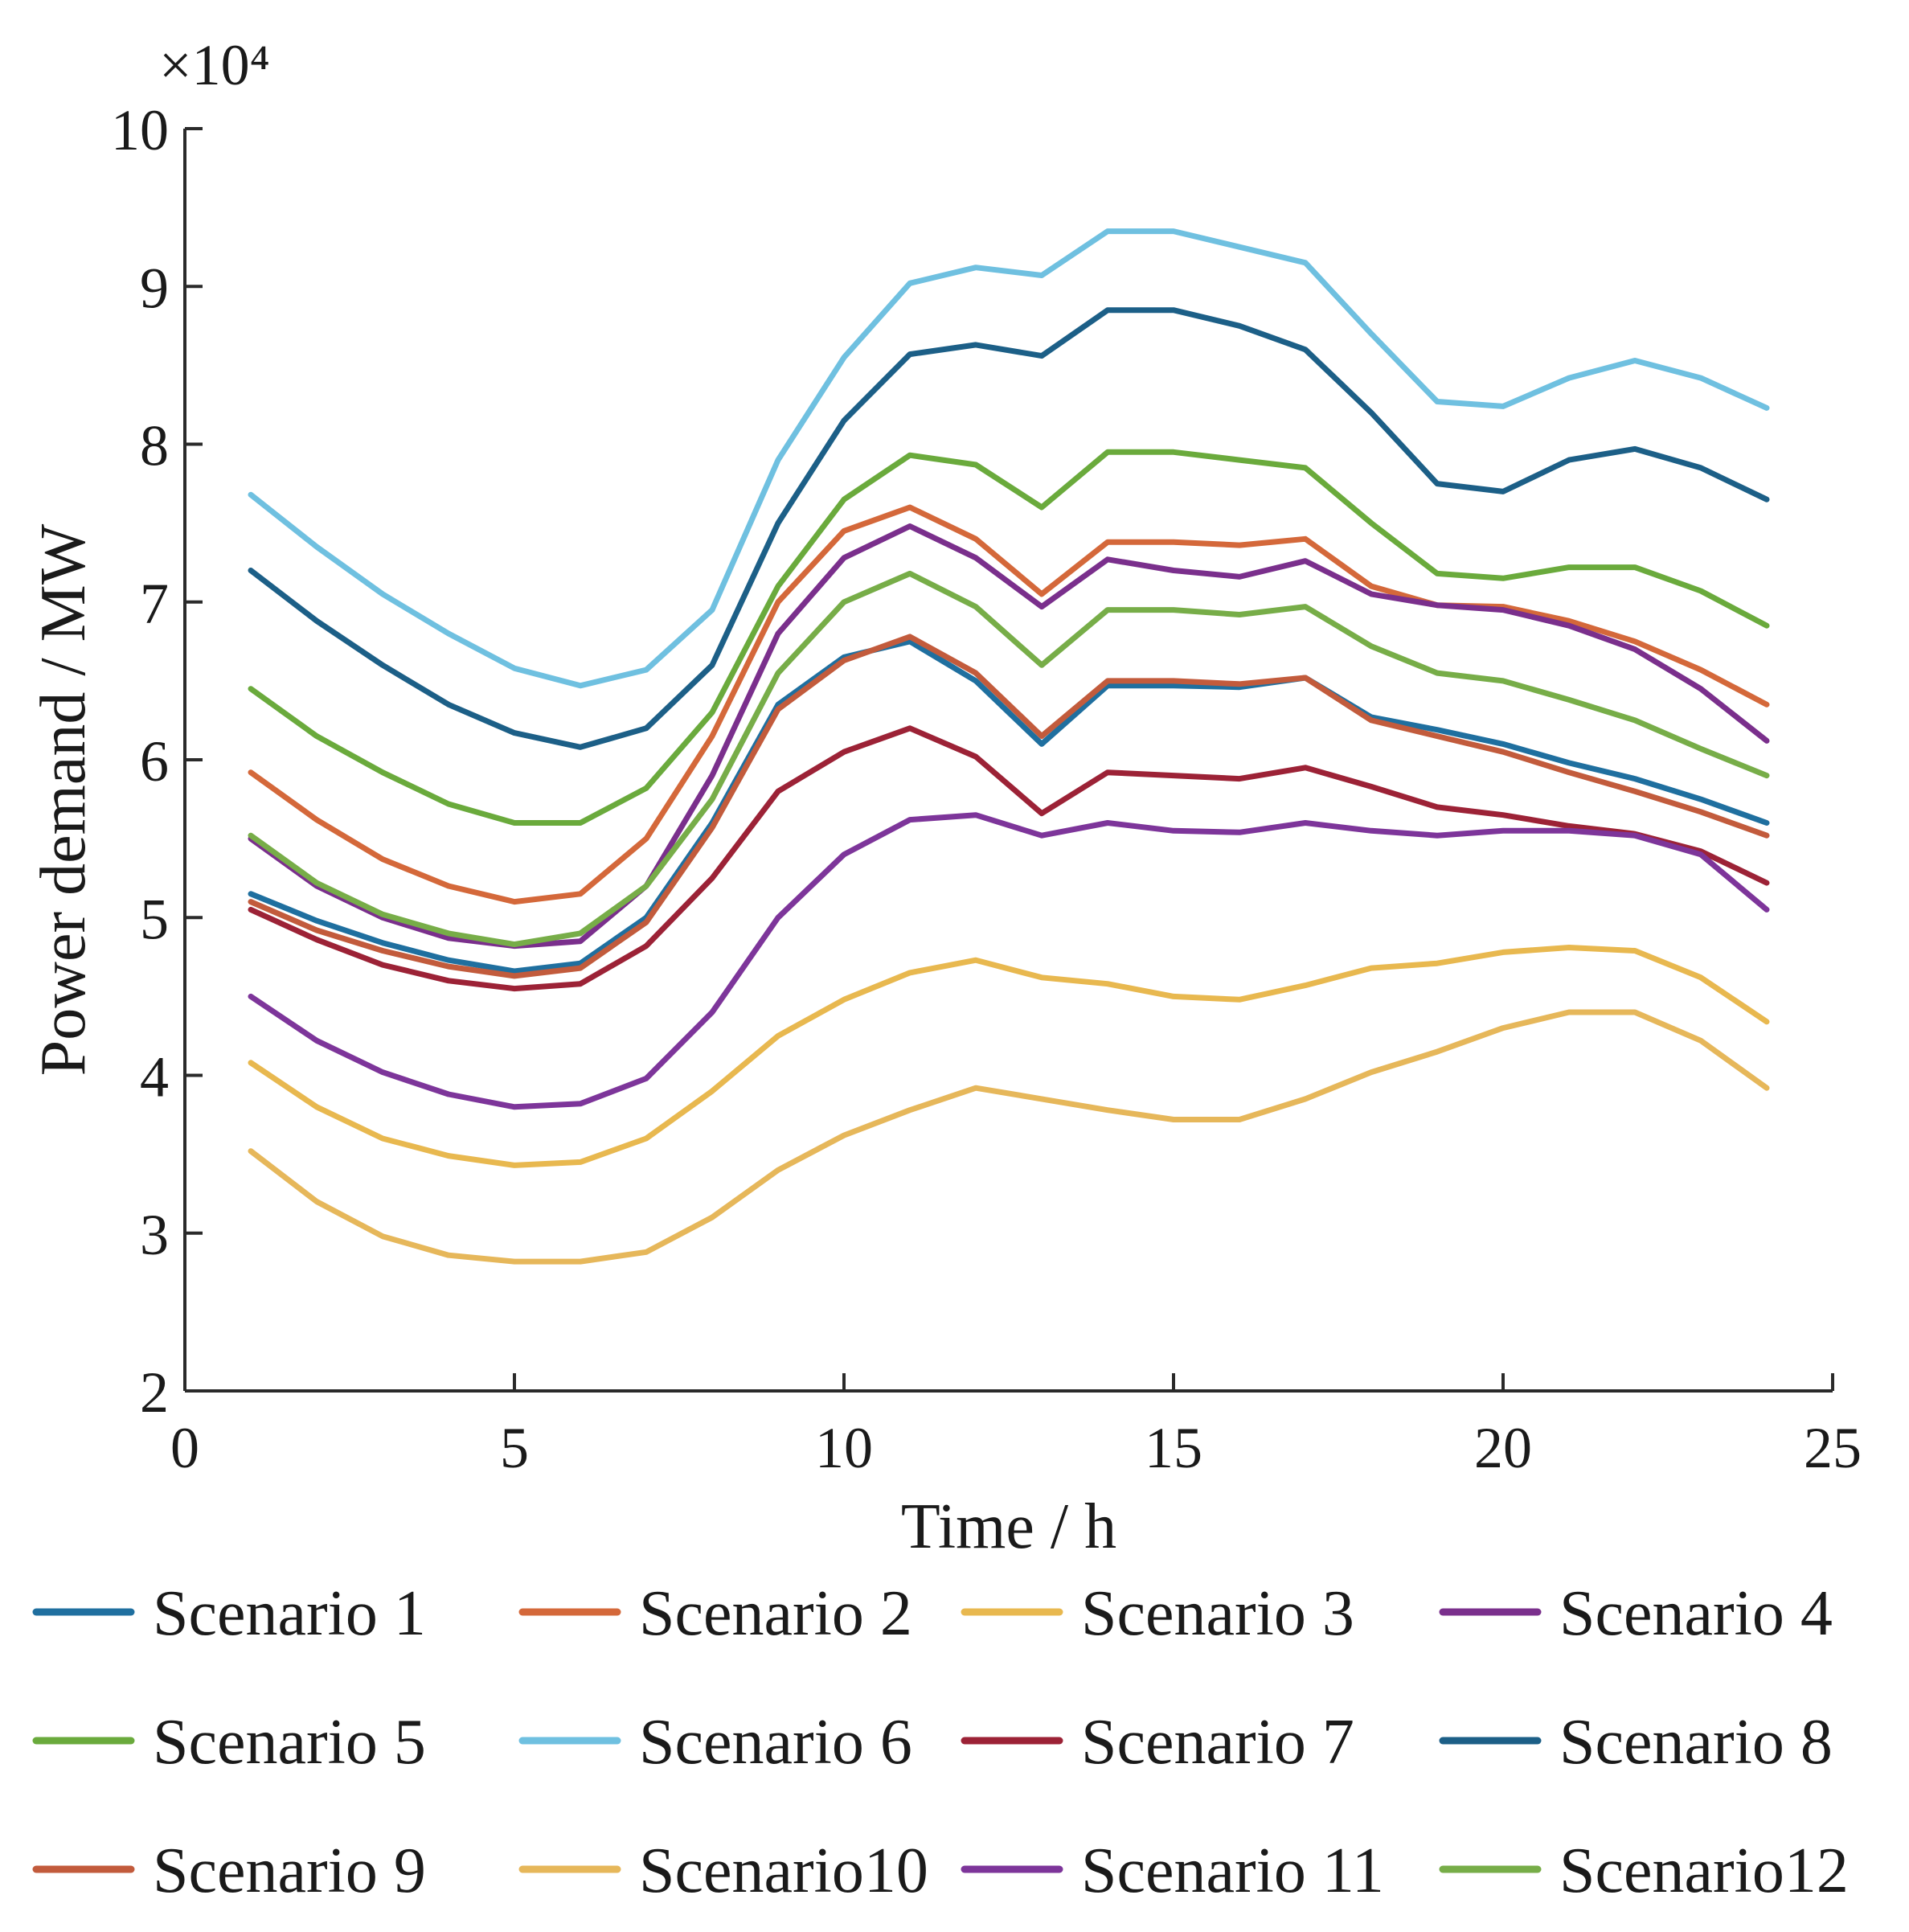 This screenshot has height=1932, width=1909. What do you see at coordinates (140, 130) in the screenshot?
I see `y-tick-label: 10` at bounding box center [140, 130].